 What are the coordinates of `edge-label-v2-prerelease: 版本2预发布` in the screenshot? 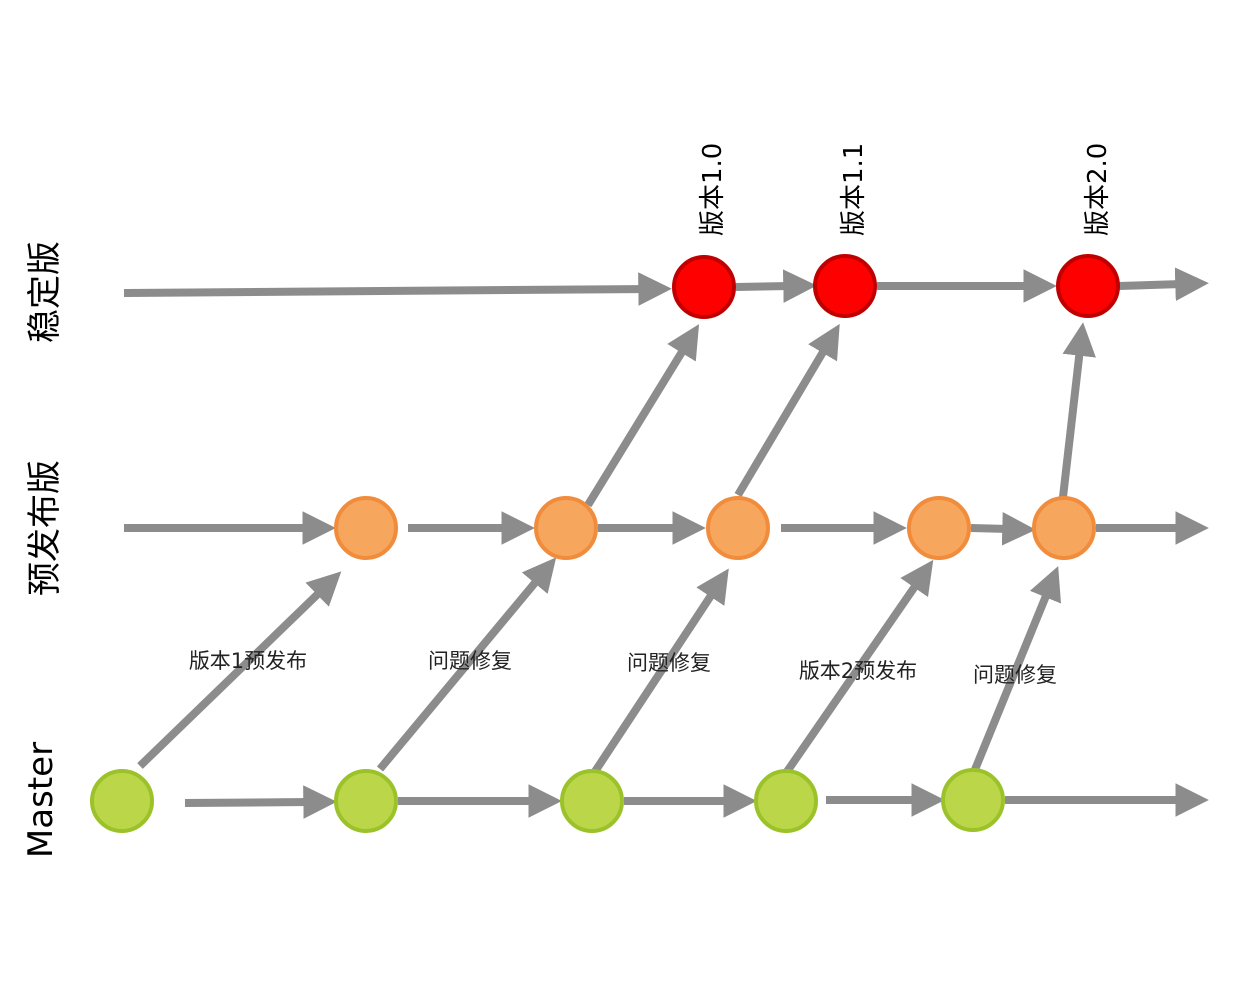 It's located at (858, 671).